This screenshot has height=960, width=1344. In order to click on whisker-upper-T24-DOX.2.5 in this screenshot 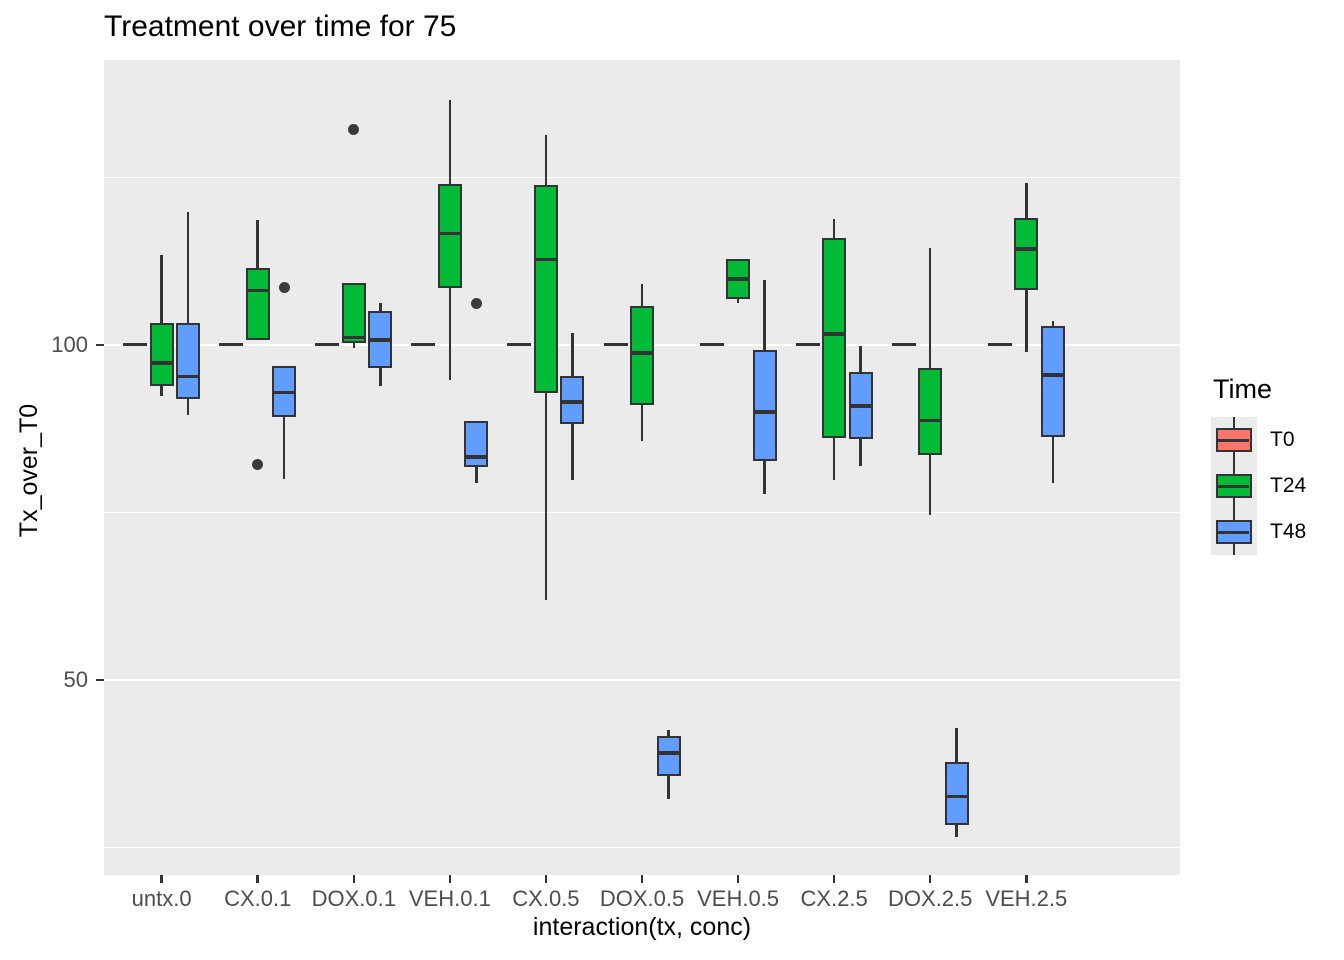, I will do `click(930, 308)`.